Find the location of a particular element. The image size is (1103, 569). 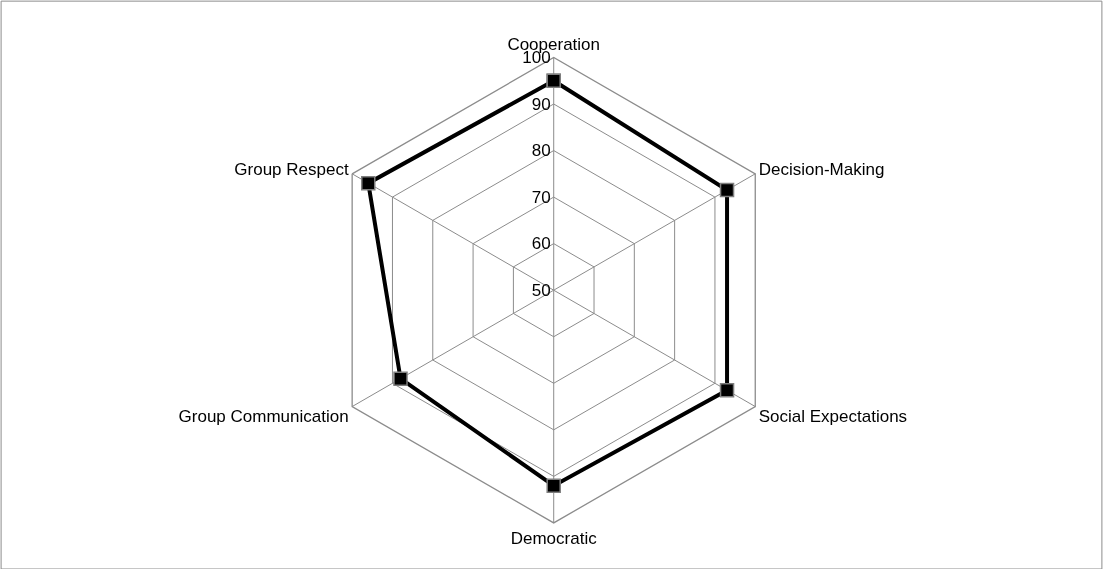

y-tick-label: 90 is located at coordinates (541, 104).